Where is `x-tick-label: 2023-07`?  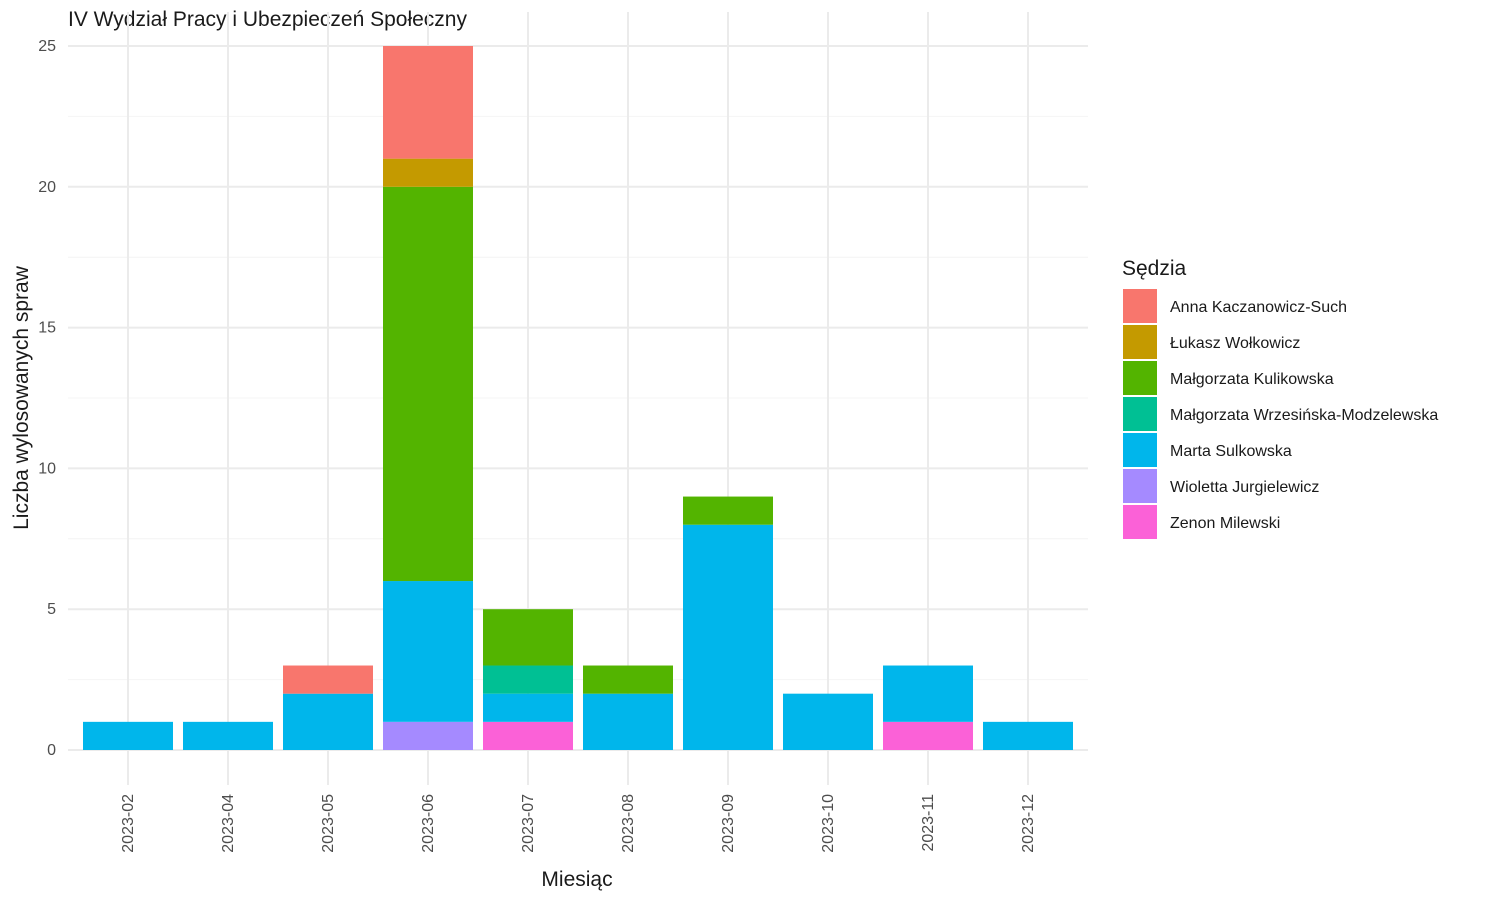 x-tick-label: 2023-07 is located at coordinates (528, 823).